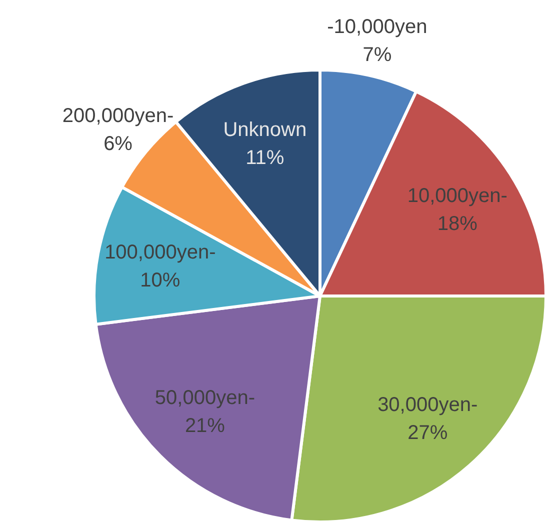  Describe the element at coordinates (160, 253) in the screenshot. I see `slice-label: 100,000yen-` at that location.